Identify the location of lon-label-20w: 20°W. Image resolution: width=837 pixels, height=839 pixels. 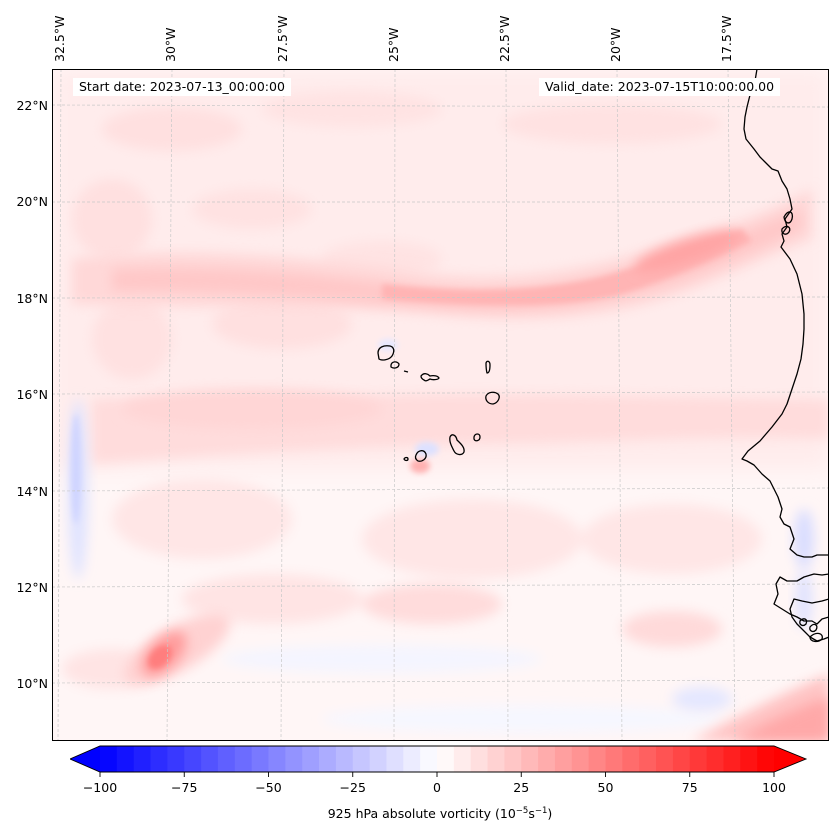
(615, 44).